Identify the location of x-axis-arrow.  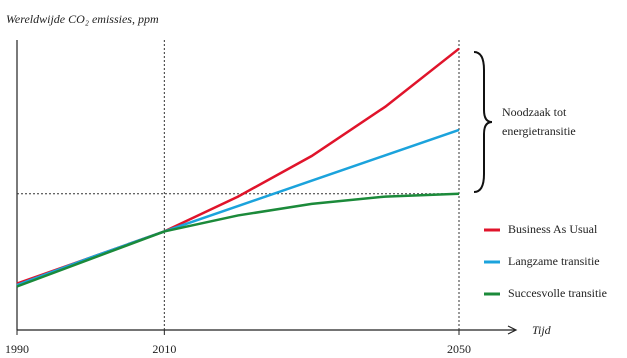
(512, 330).